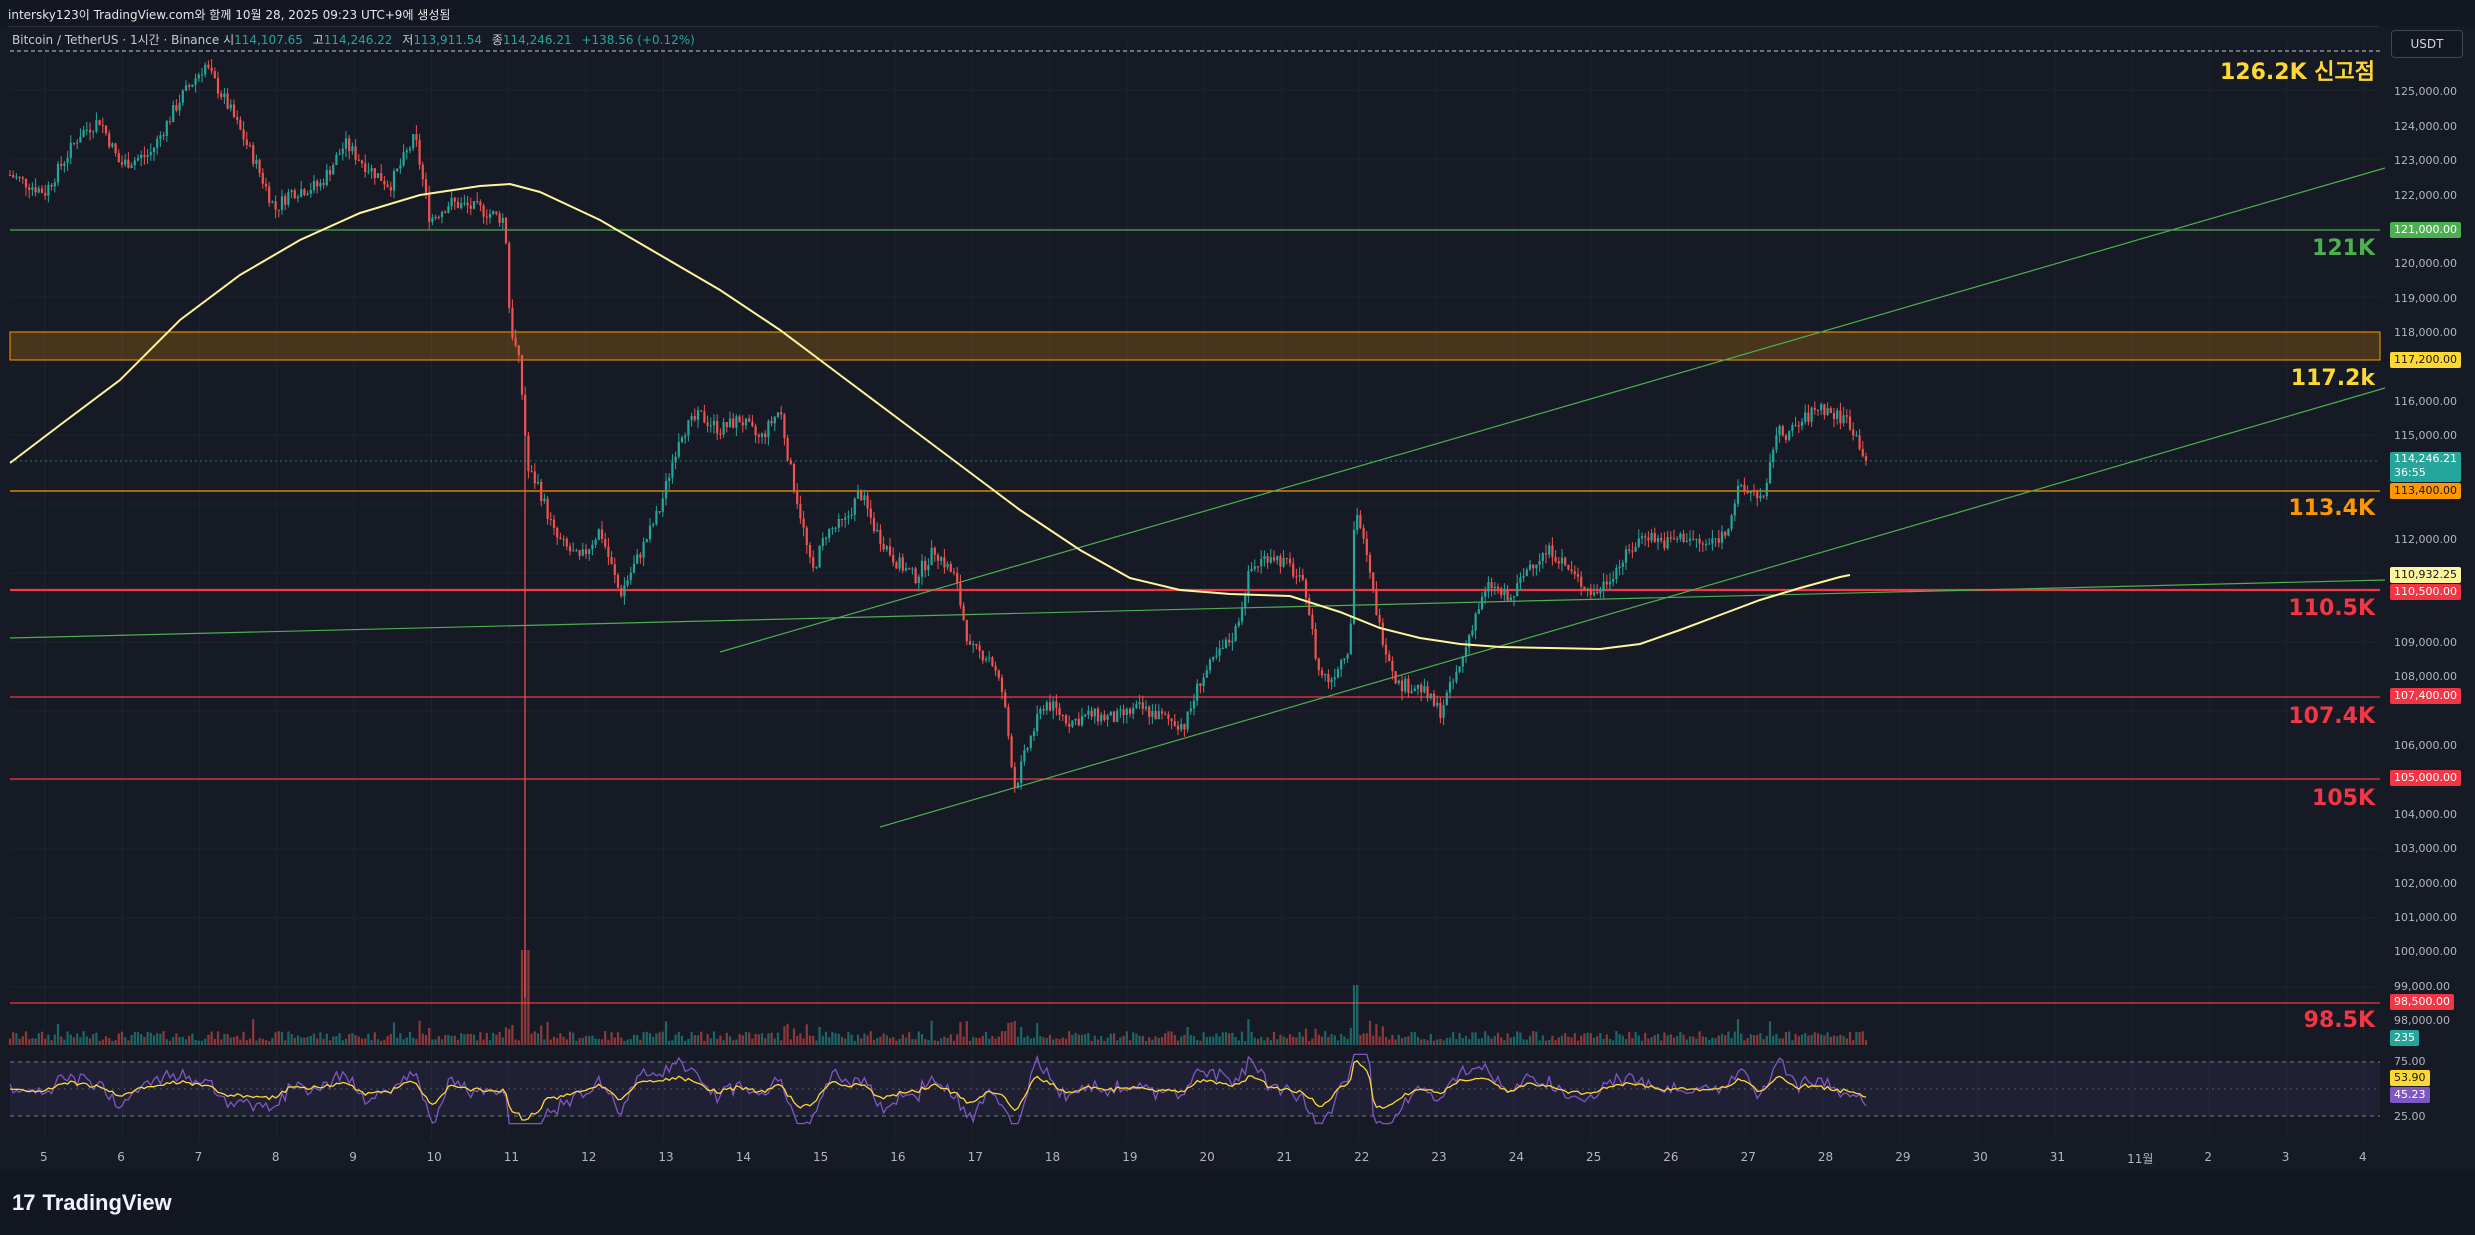  Describe the element at coordinates (2057, 1157) in the screenshot. I see `time-tick: 31` at that location.